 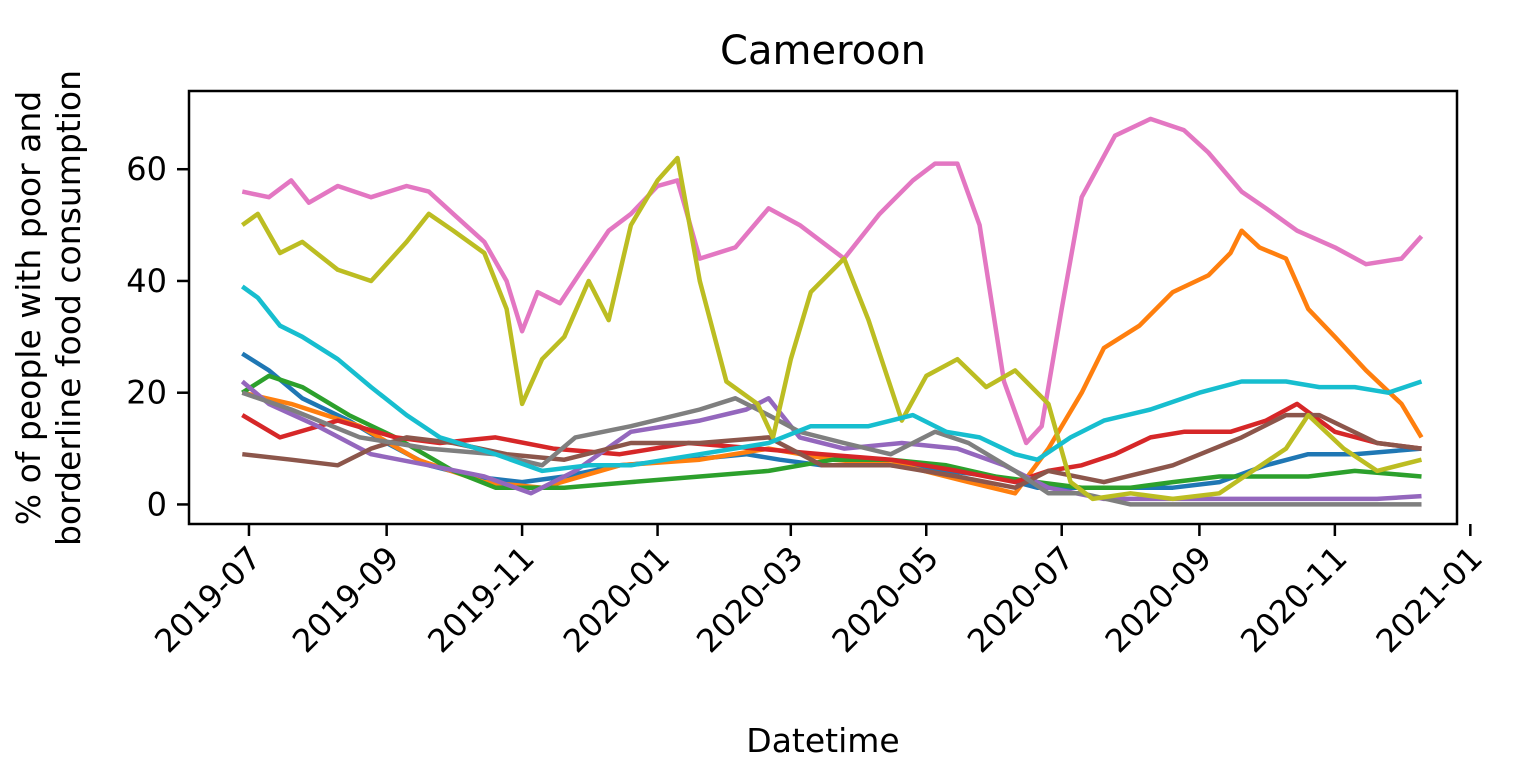 What do you see at coordinates (822, 740) in the screenshot?
I see `x-axis-label: Datetime` at bounding box center [822, 740].